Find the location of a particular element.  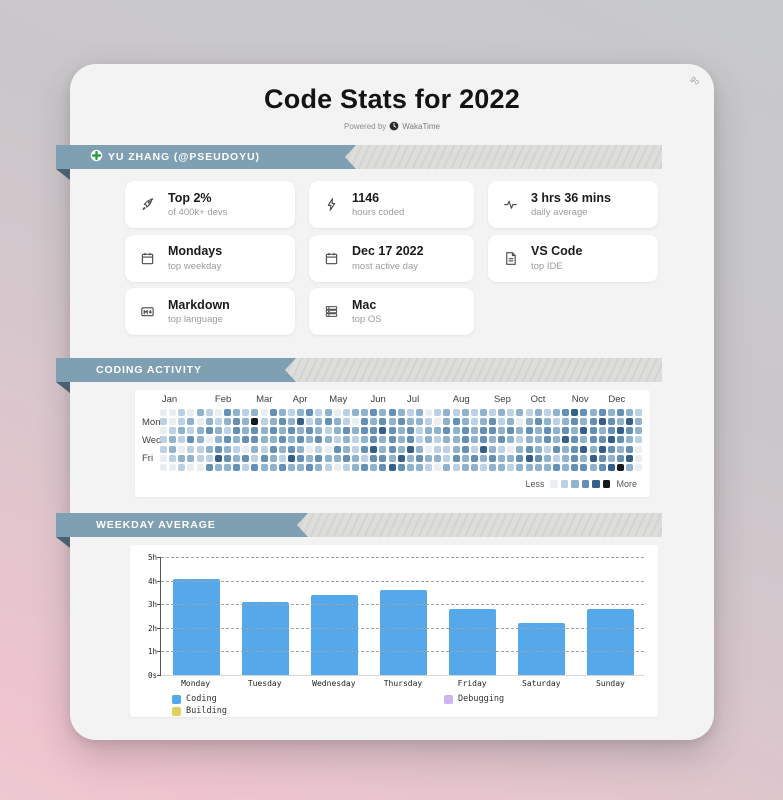

bar-chart-x-label: Thursday is located at coordinates (403, 683).